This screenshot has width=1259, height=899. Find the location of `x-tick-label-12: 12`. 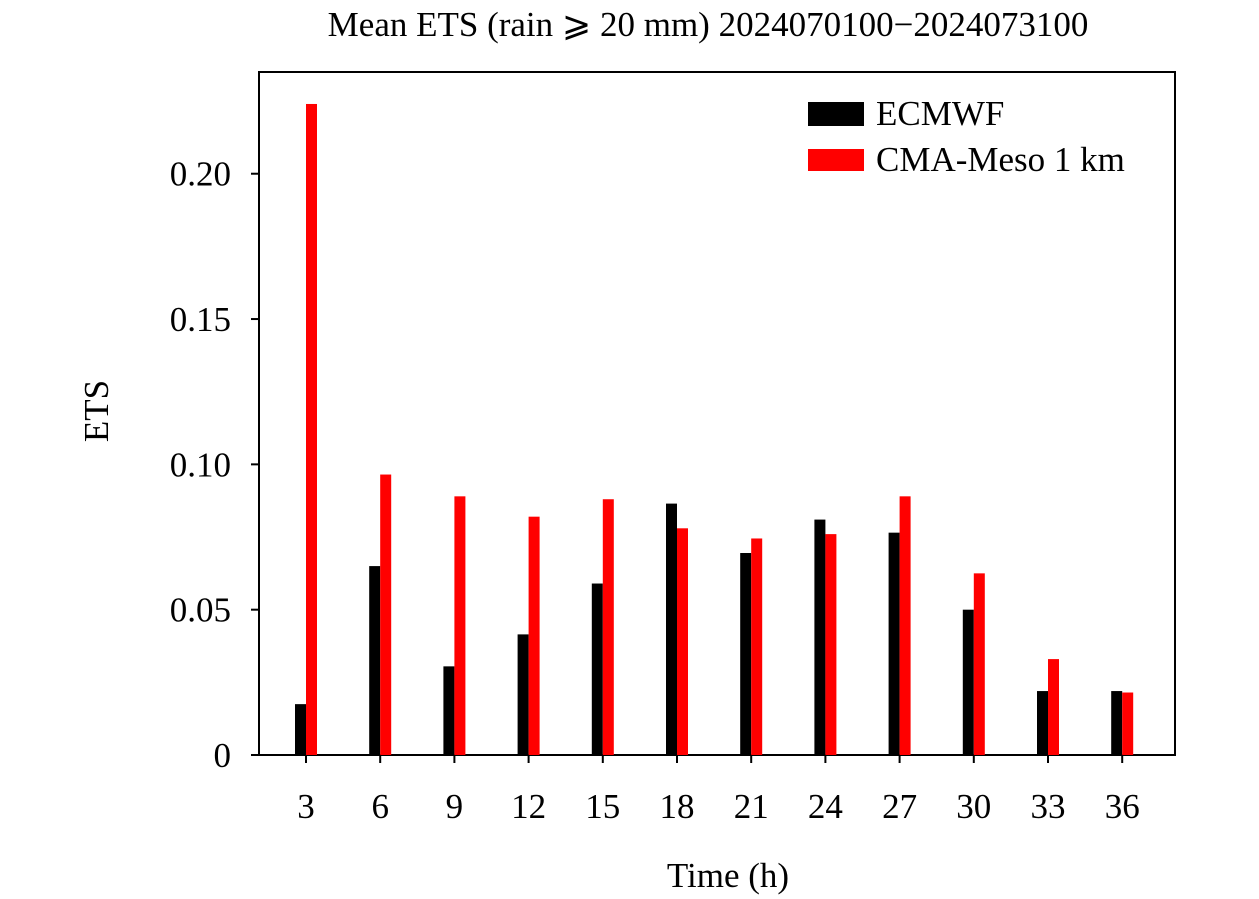

x-tick-label-12: 12 is located at coordinates (528, 806).